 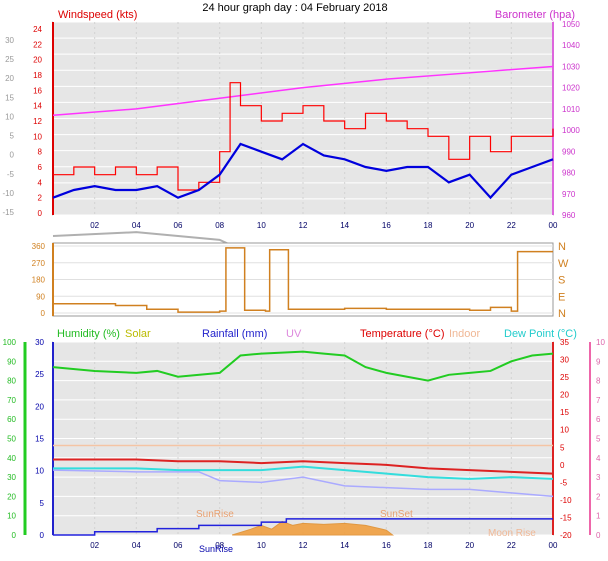 I want to click on indoor-legend: Indoor, so click(x=465, y=334).